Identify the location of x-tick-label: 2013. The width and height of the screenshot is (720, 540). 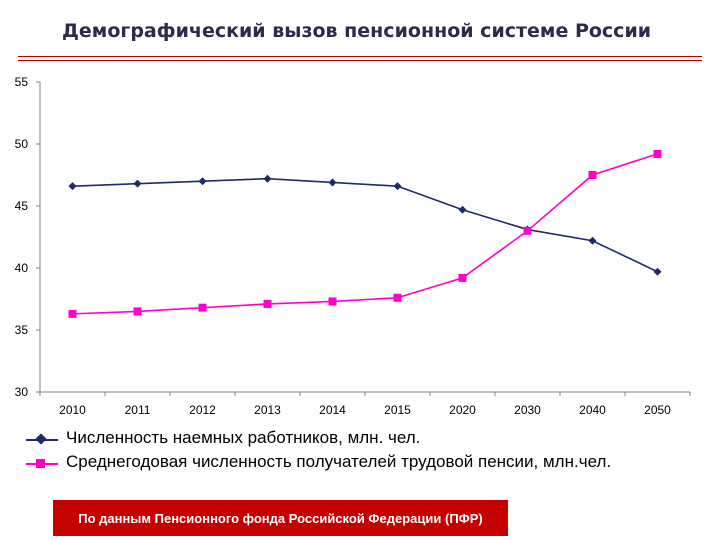
(267, 410).